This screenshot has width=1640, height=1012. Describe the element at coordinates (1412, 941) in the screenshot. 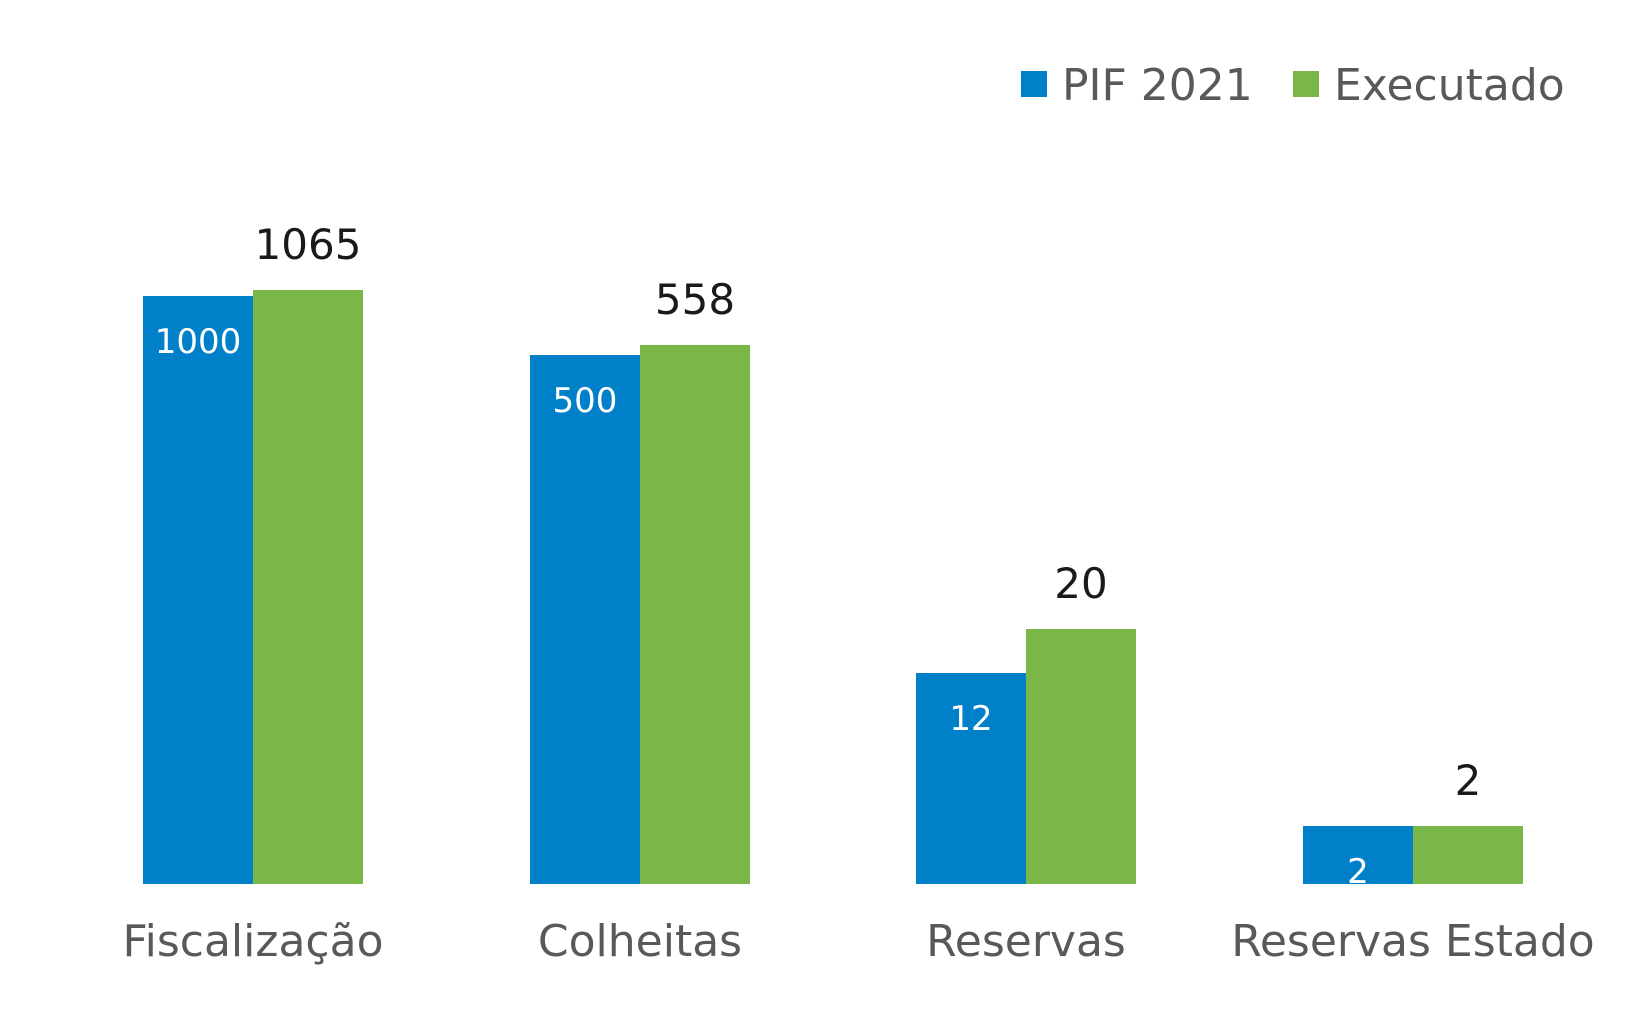

I see `category-label-reservas-estado: Reservas Estado` at that location.